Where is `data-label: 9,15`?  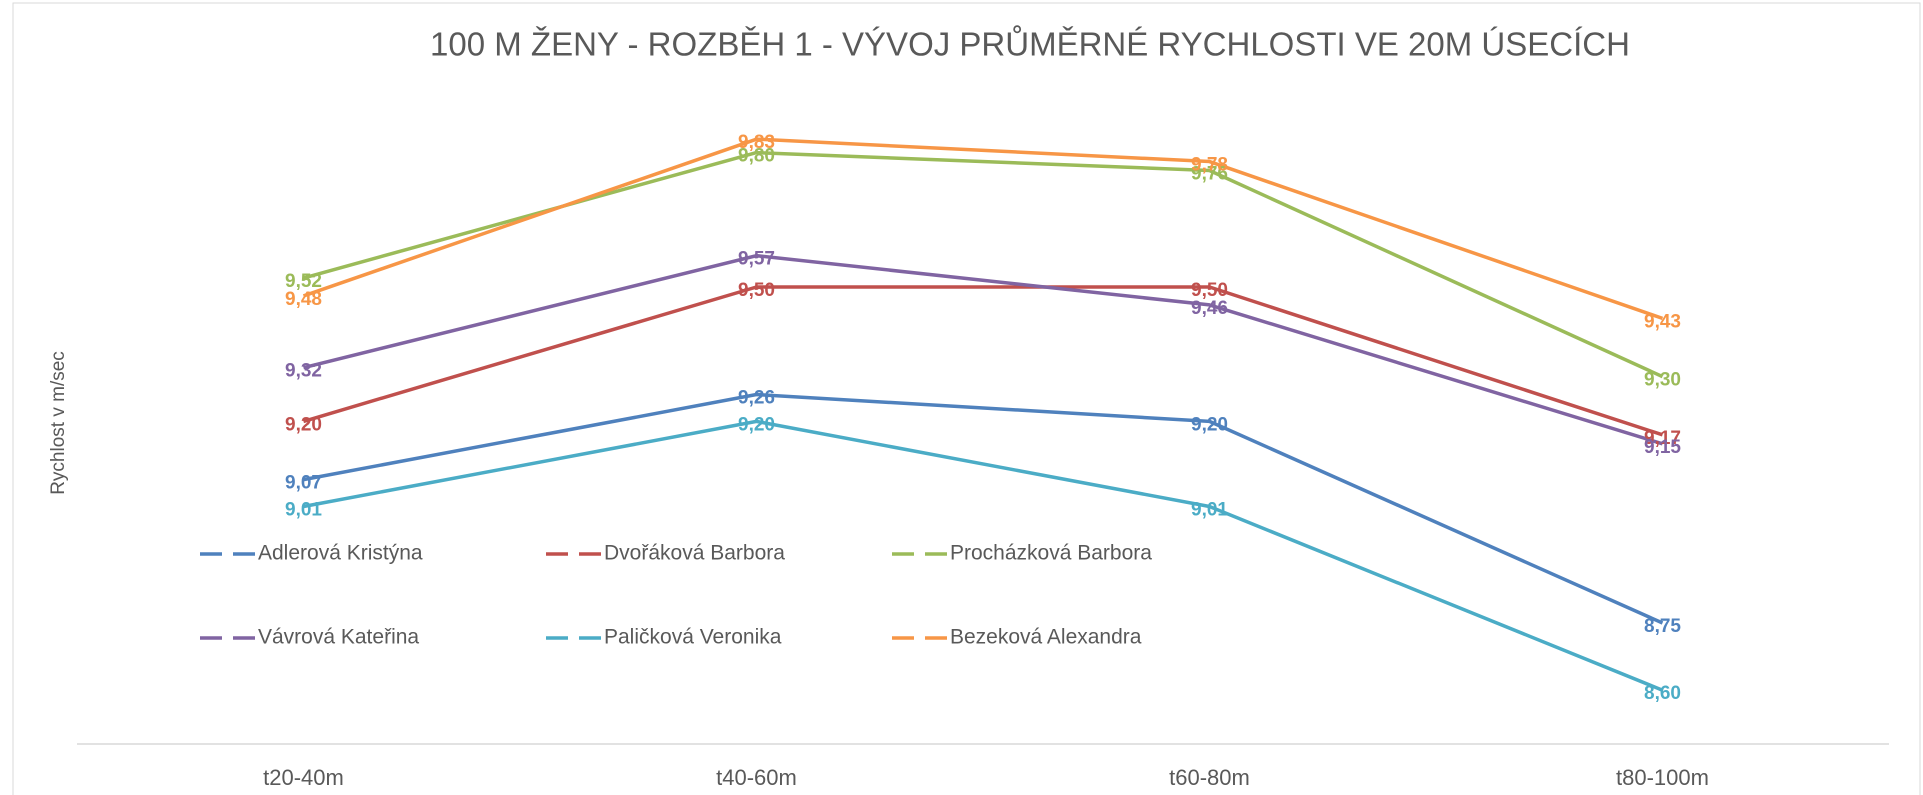 data-label: 9,15 is located at coordinates (1662, 447).